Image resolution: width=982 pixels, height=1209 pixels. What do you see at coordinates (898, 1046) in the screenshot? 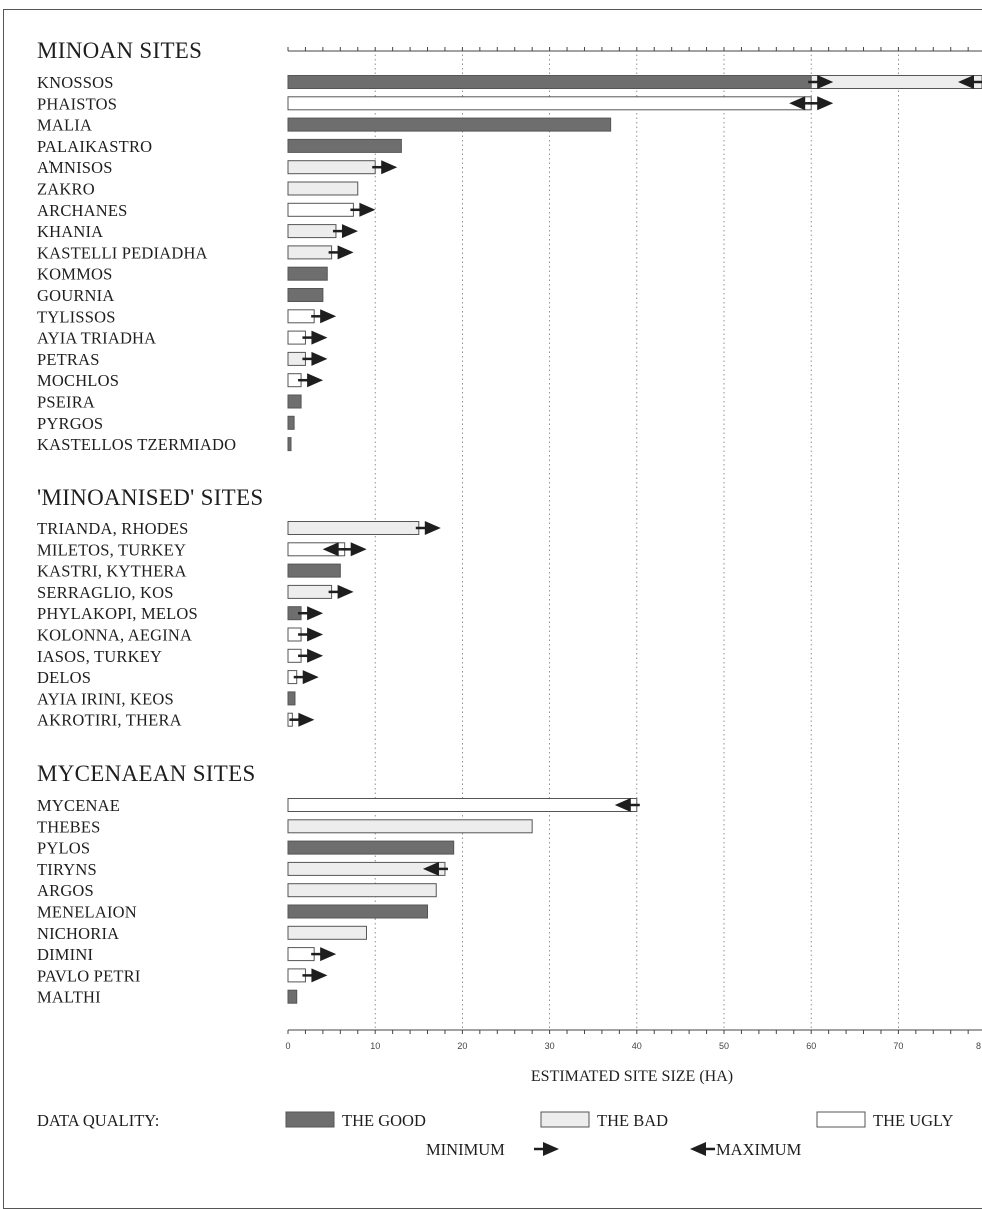
I see `x-tick-label-70: 70` at bounding box center [898, 1046].